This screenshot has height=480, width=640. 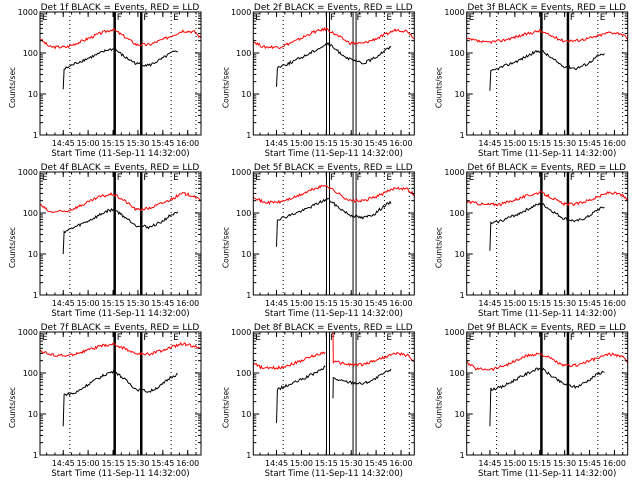 I want to click on panel-title: Det 9f BLACK = Events, RED = LLD, so click(x=546, y=328).